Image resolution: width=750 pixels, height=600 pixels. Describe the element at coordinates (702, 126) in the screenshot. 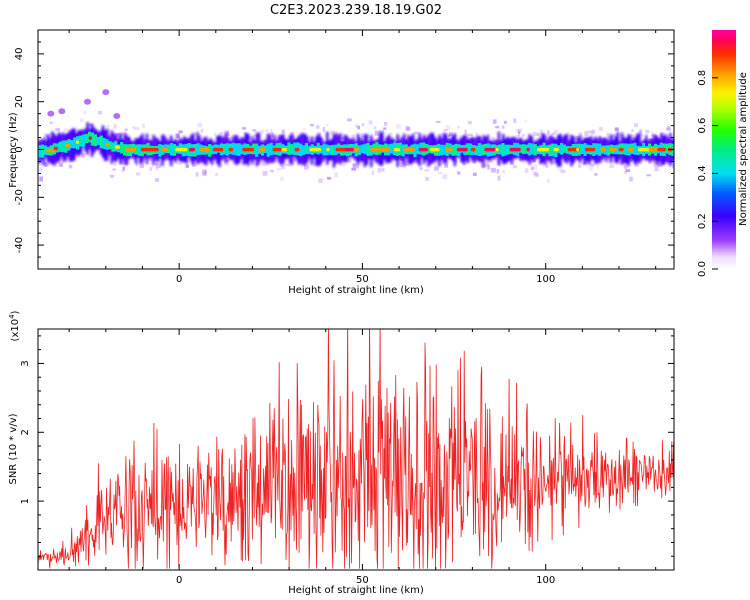

I see `colorbar-tick-label: 0.6` at that location.